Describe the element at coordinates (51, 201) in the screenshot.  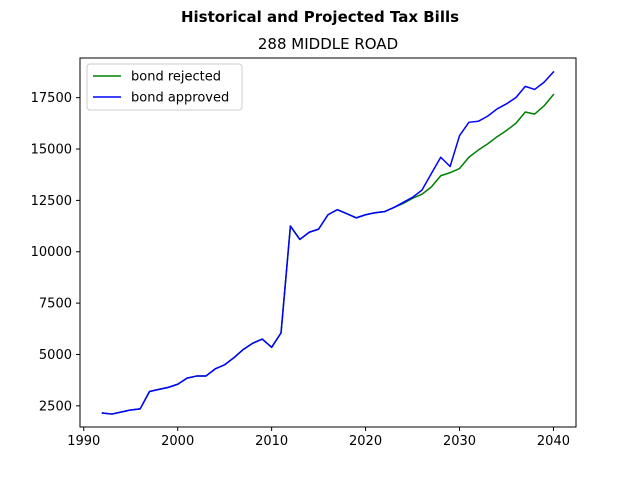
I see `y-tick-label: 12500` at that location.